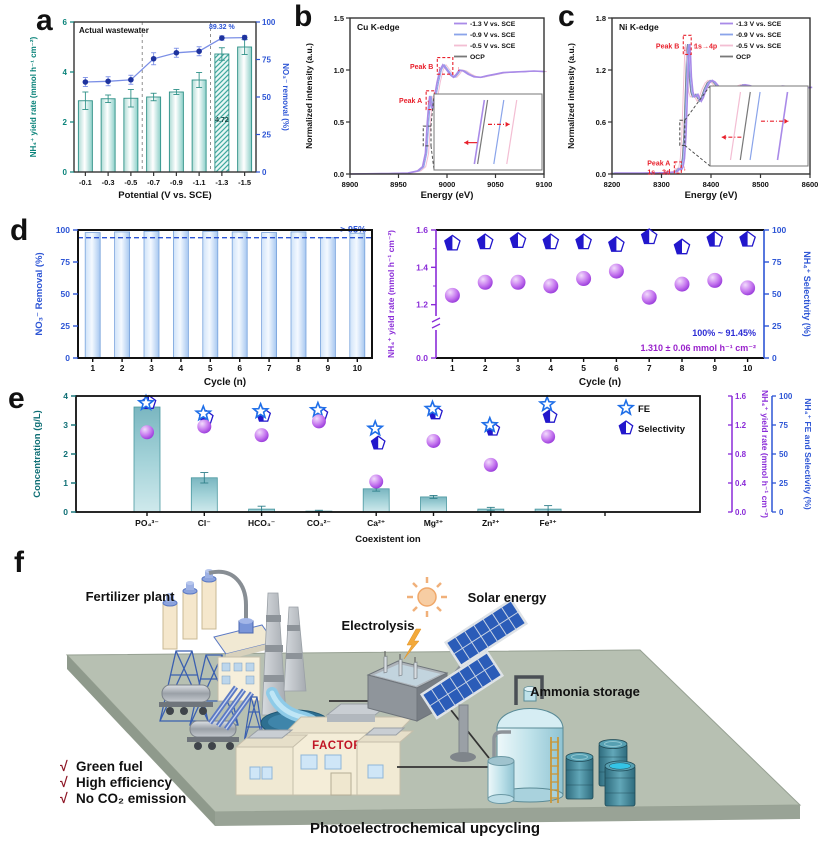  Describe the element at coordinates (269, 368) in the screenshot. I see `svg-text: 7` at that location.